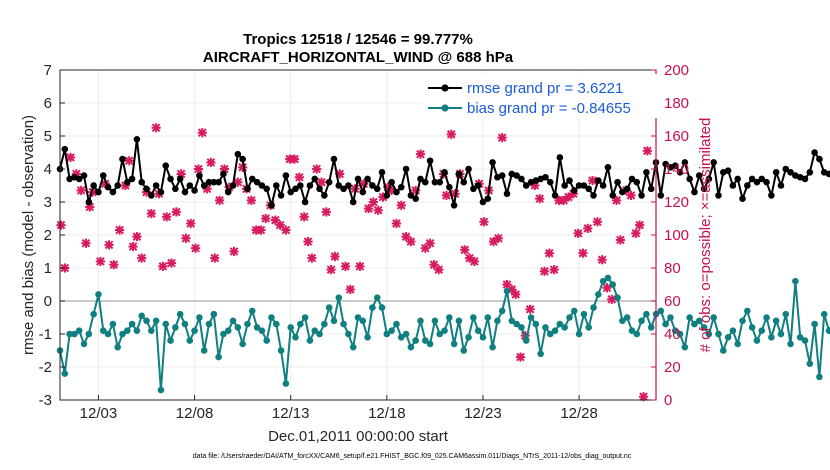 The height and width of the screenshot is (470, 830). I want to click on legend-rmse-label: rmse grand pr = 3.6221, so click(545, 88).